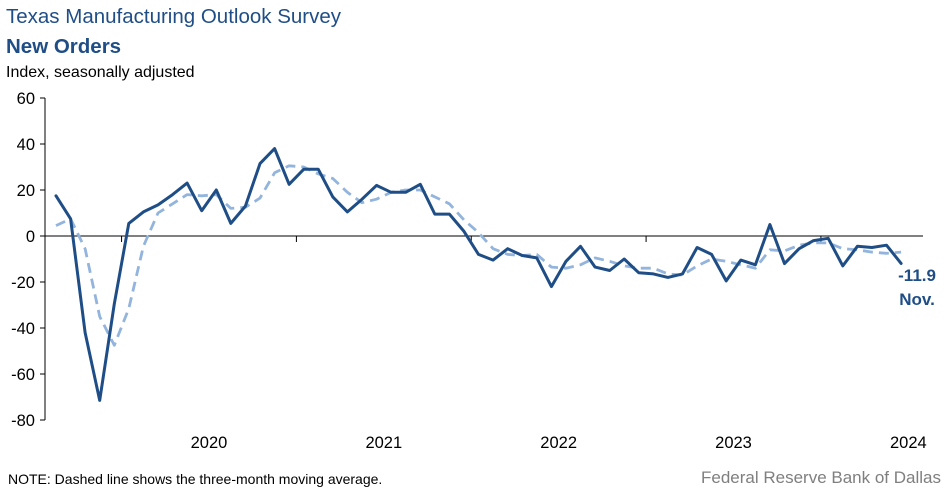 Image resolution: width=949 pixels, height=493 pixels. Describe the element at coordinates (23, 329) in the screenshot. I see `y-tick-label: -40` at that location.